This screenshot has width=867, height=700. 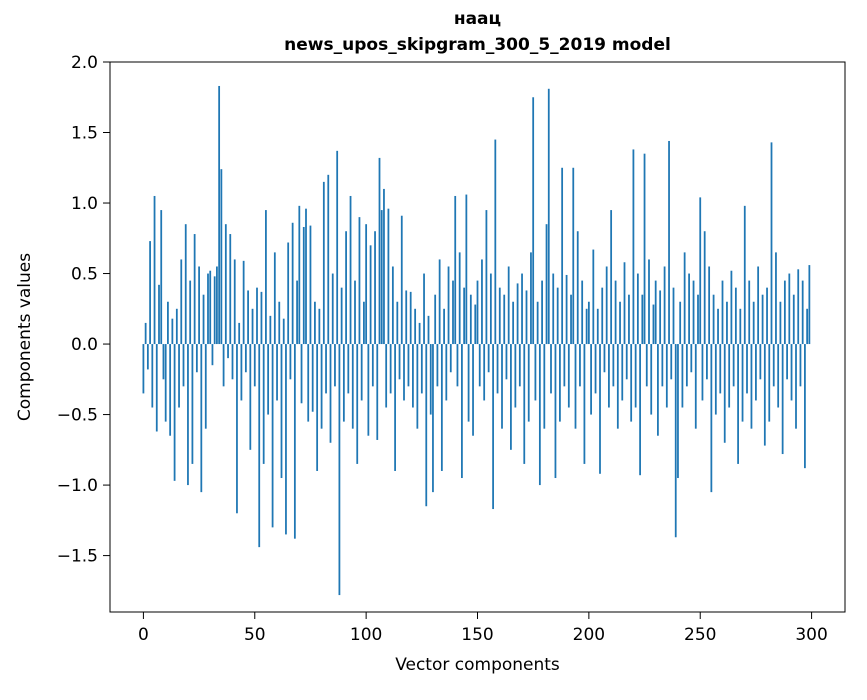 I want to click on x-tick-label: 50, so click(x=255, y=635).